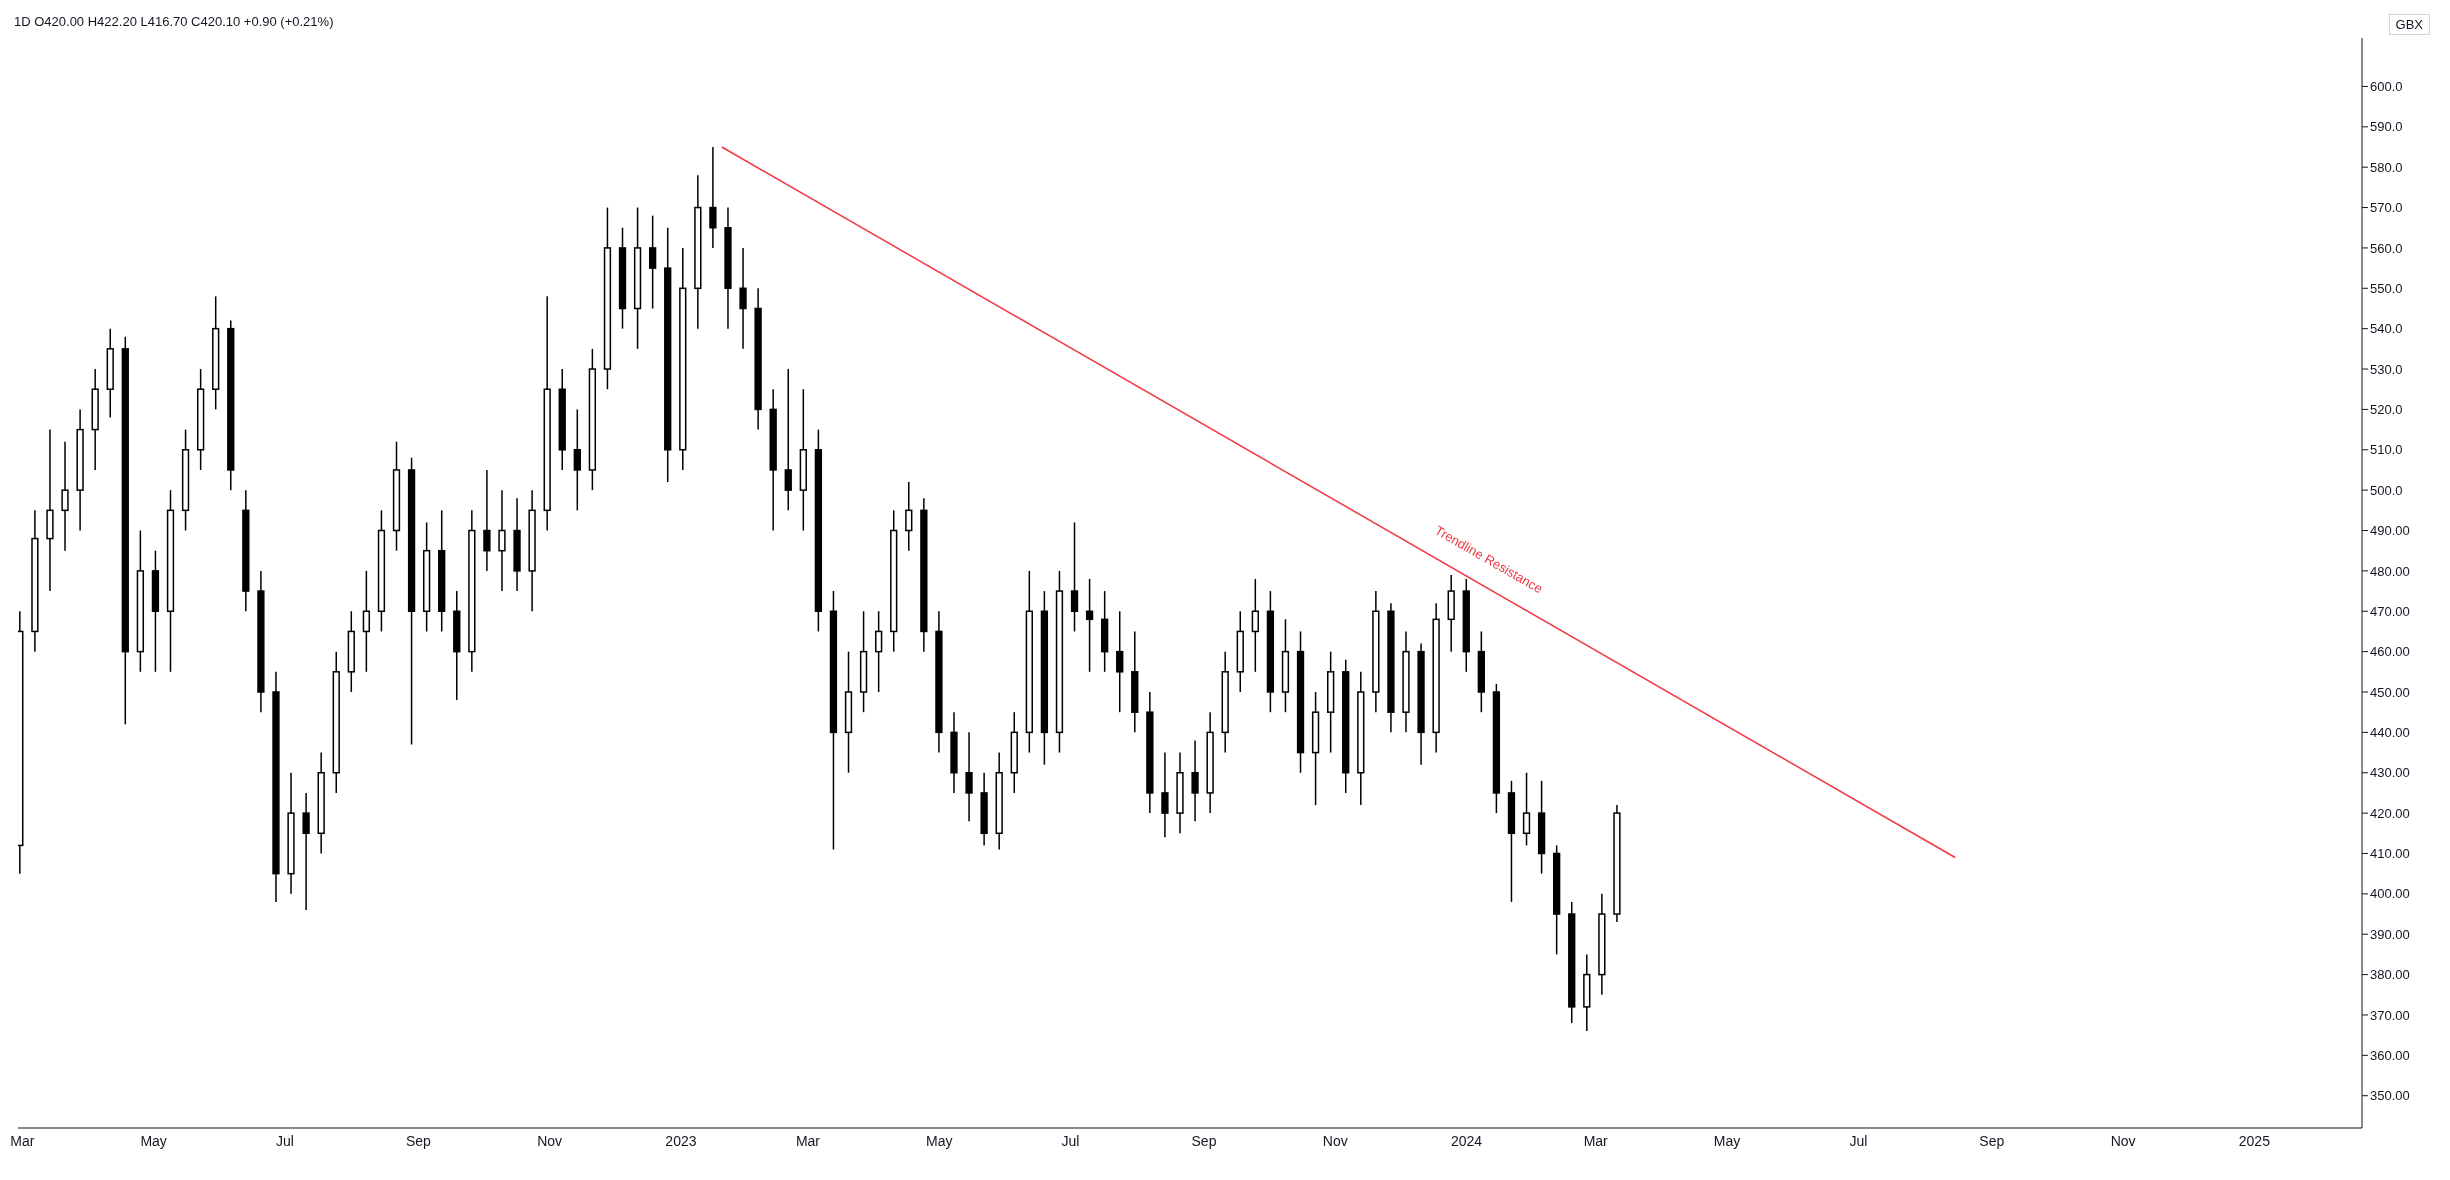  What do you see at coordinates (2386, 87) in the screenshot?
I see `y-tick-label: 600.0` at bounding box center [2386, 87].